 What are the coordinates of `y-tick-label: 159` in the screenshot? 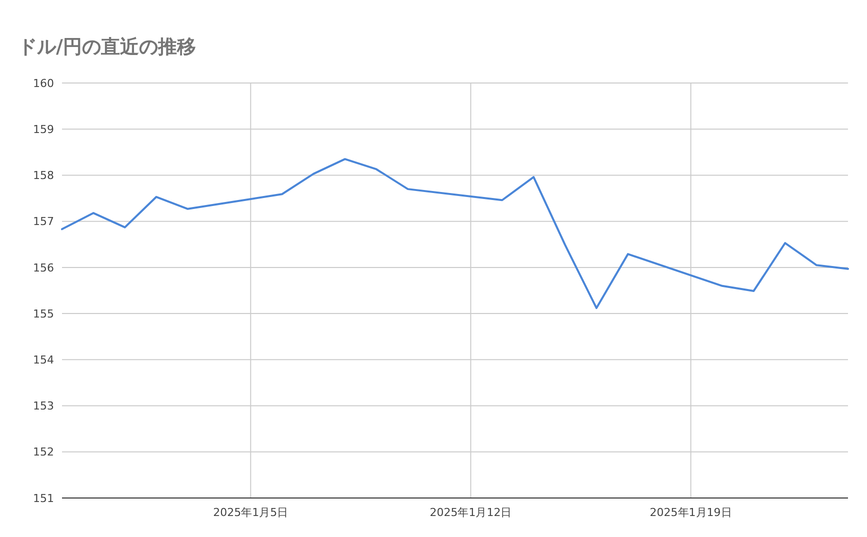 It's located at (43, 129).